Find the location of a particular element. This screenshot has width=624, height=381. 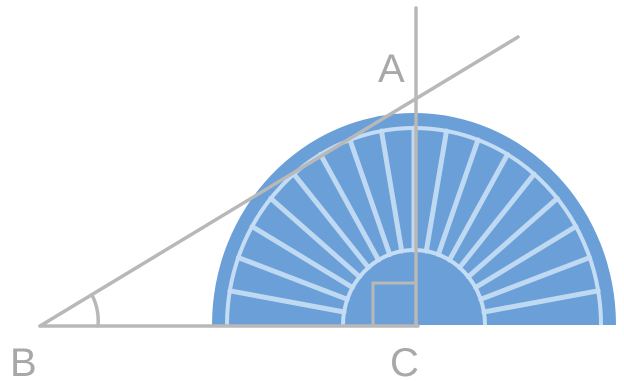

right-angle-mark-c is located at coordinates (394, 304).